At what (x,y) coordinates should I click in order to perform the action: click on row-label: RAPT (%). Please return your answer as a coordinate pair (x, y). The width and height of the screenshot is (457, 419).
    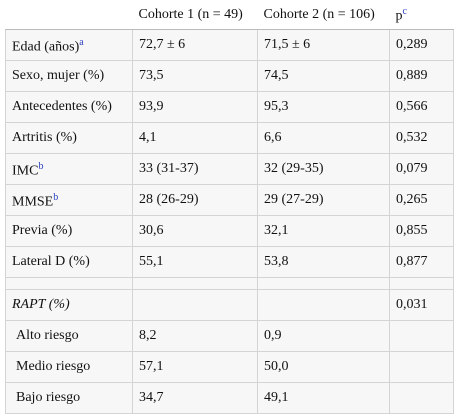
    Looking at the image, I should click on (69, 305).